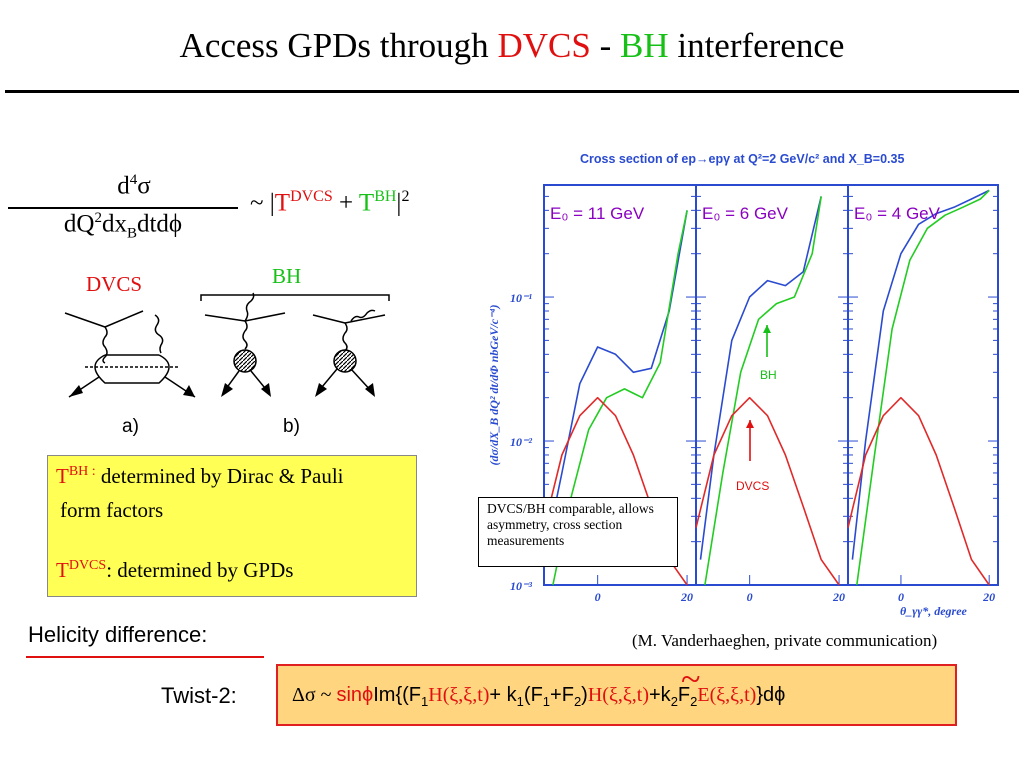  I want to click on xsec-proportionality: ~ |TDVCS + TBH|2, so click(330, 202).